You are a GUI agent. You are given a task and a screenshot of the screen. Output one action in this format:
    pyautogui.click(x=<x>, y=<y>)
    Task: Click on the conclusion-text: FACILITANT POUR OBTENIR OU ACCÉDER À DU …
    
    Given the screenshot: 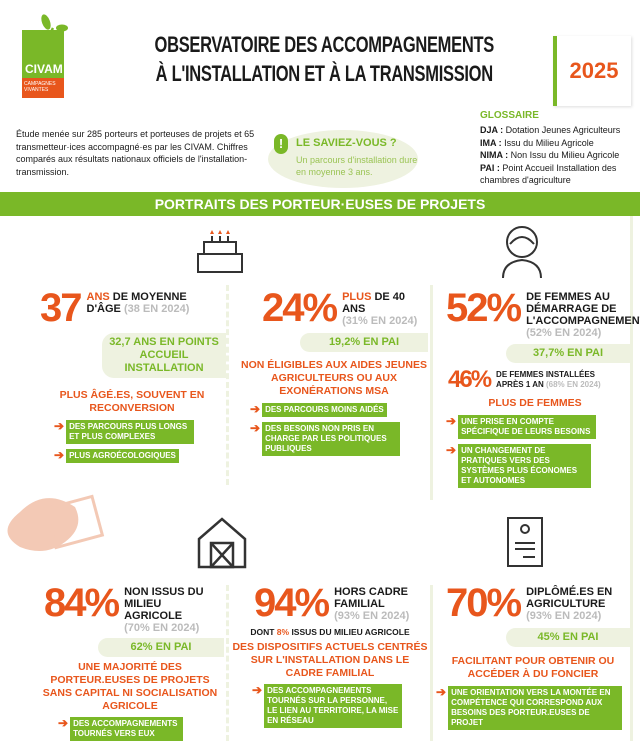 What is the action you would take?
    pyautogui.click(x=533, y=667)
    